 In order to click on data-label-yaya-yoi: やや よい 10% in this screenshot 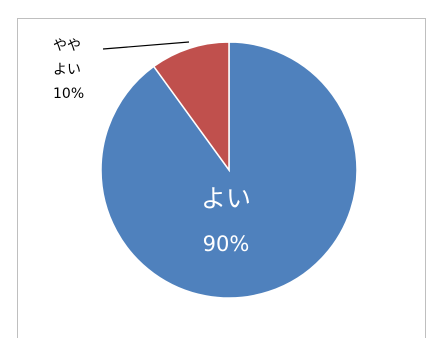, I will do `click(68, 70)`.